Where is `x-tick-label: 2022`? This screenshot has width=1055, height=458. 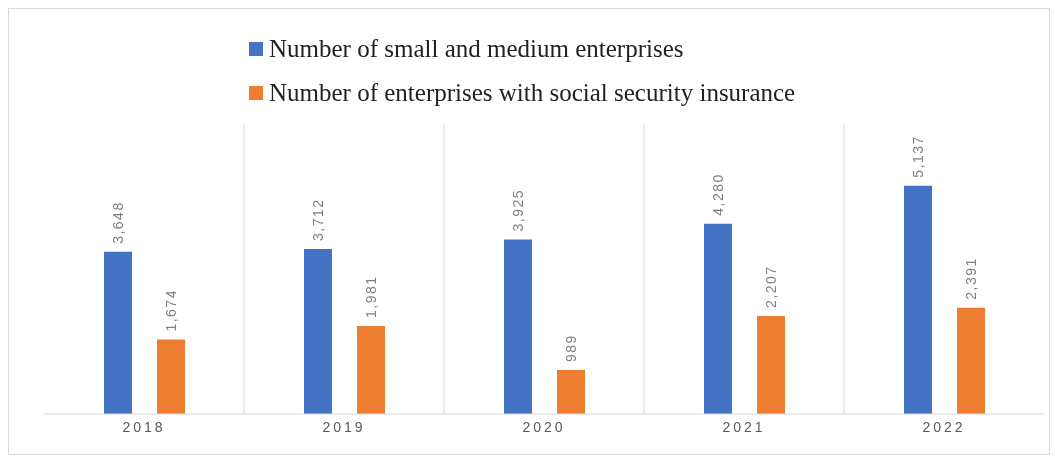
x-tick-label: 2022 is located at coordinates (944, 426).